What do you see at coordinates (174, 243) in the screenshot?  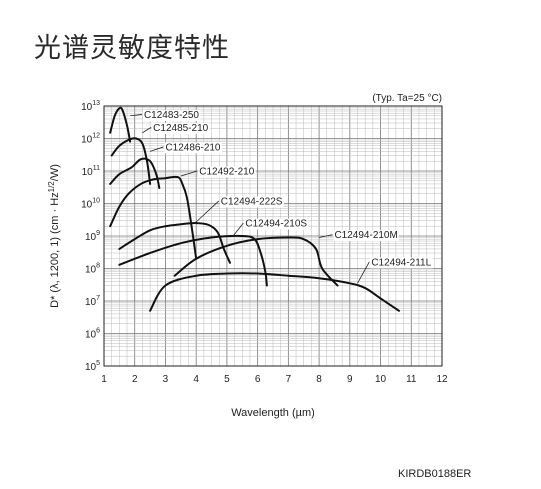 I see `series-line-c12494-222s` at bounding box center [174, 243].